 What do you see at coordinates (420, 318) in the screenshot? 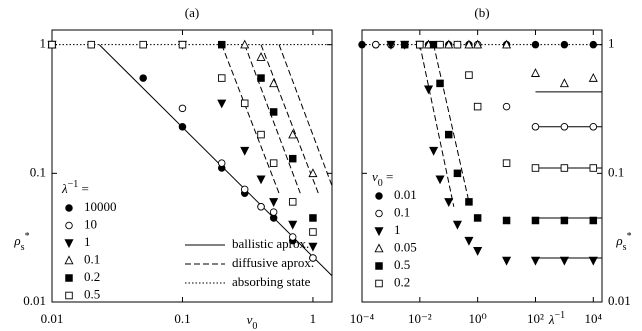
I see `x-tick-label: 10⁻²` at bounding box center [420, 318].